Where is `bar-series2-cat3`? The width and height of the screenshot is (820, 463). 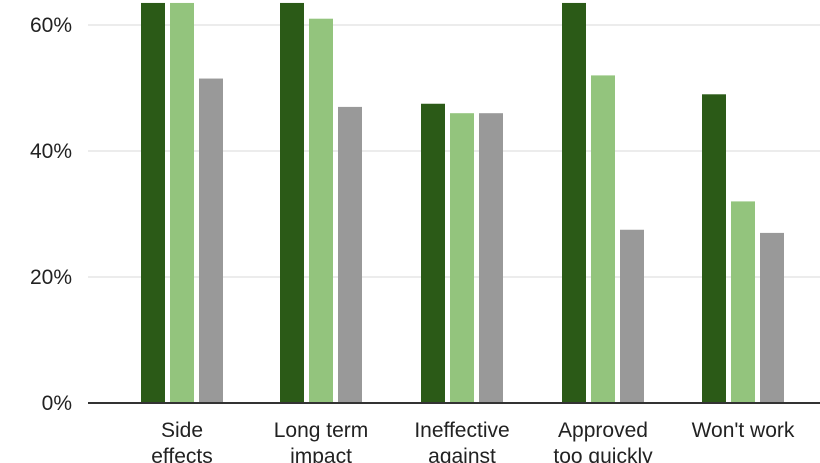 bar-series2-cat3 is located at coordinates (462, 258).